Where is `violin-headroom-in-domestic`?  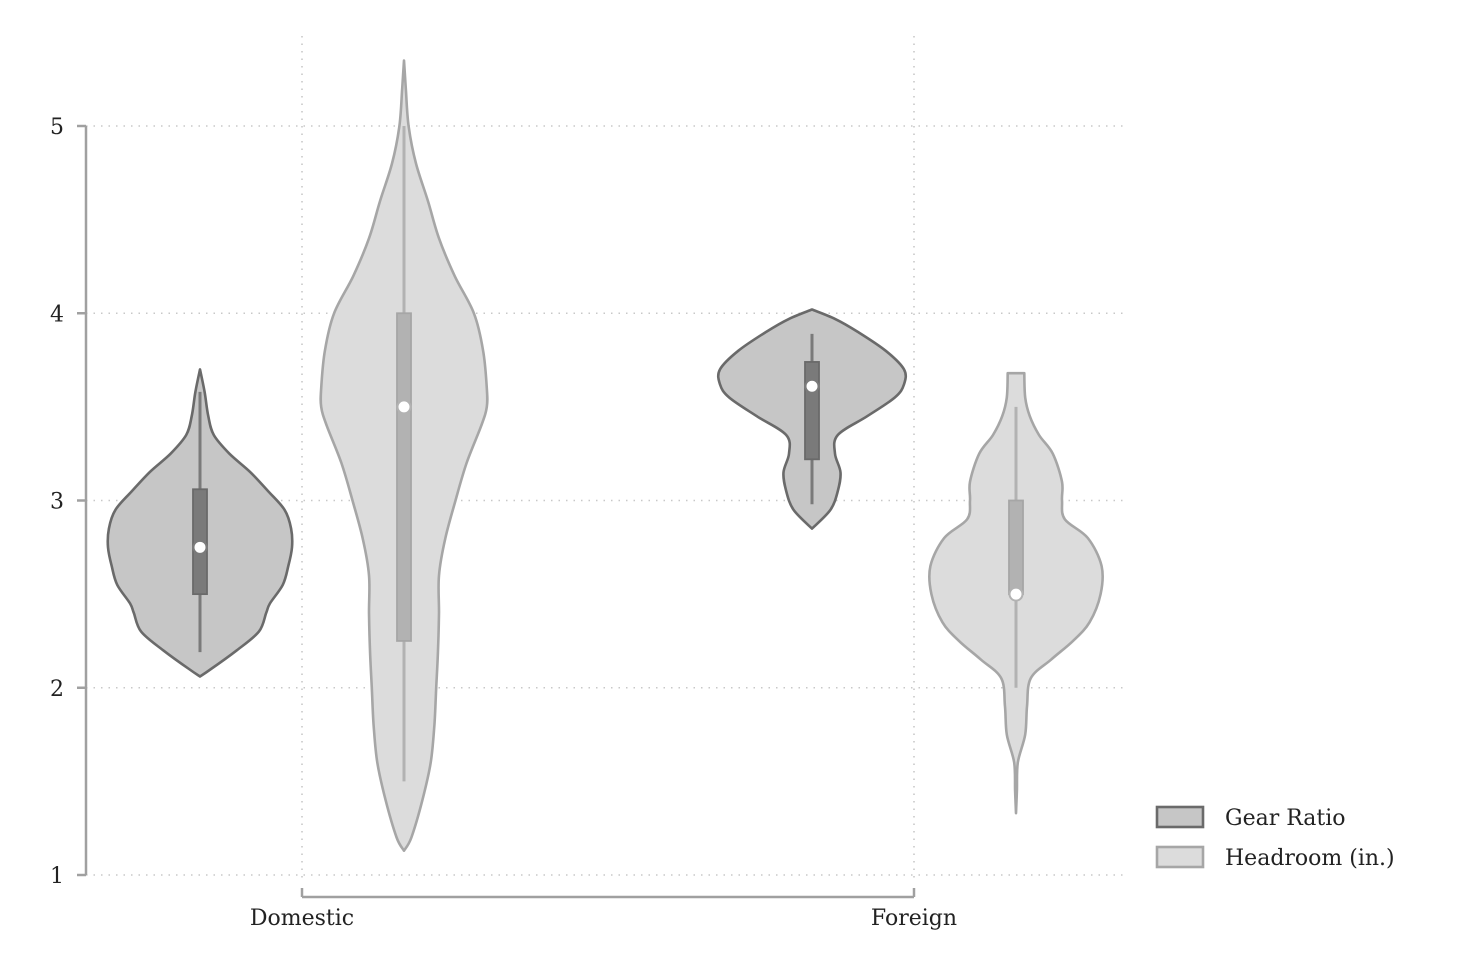
violin-headroom-in-domestic is located at coordinates (404, 455).